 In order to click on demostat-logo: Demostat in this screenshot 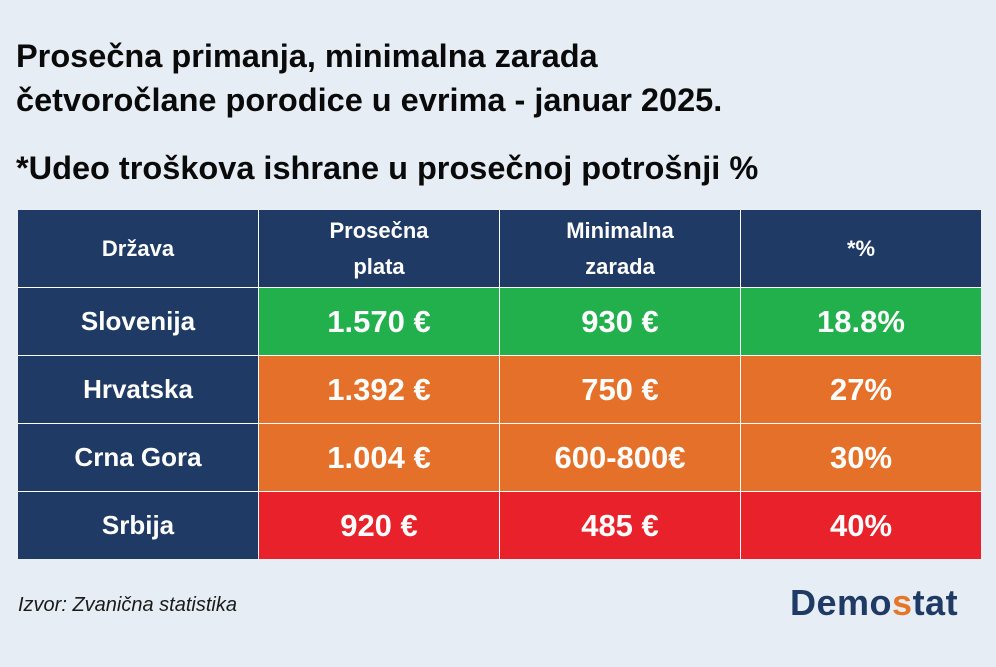, I will do `click(874, 603)`.